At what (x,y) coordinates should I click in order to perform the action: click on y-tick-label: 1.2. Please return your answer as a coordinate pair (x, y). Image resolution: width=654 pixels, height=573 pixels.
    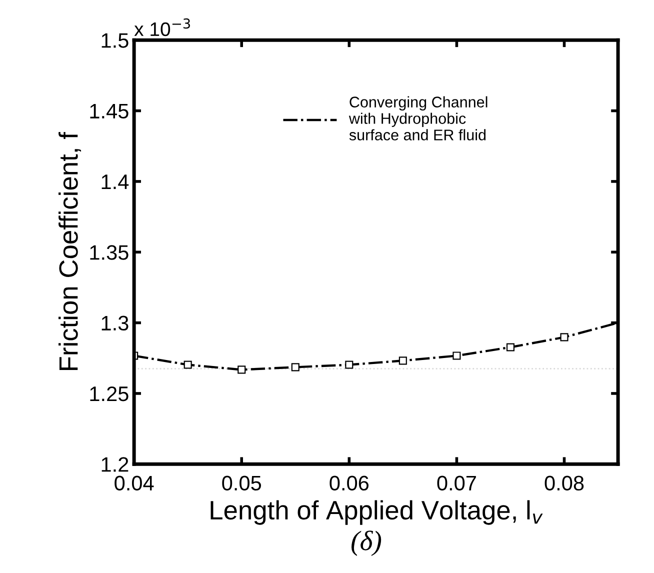
    Looking at the image, I should click on (115, 464).